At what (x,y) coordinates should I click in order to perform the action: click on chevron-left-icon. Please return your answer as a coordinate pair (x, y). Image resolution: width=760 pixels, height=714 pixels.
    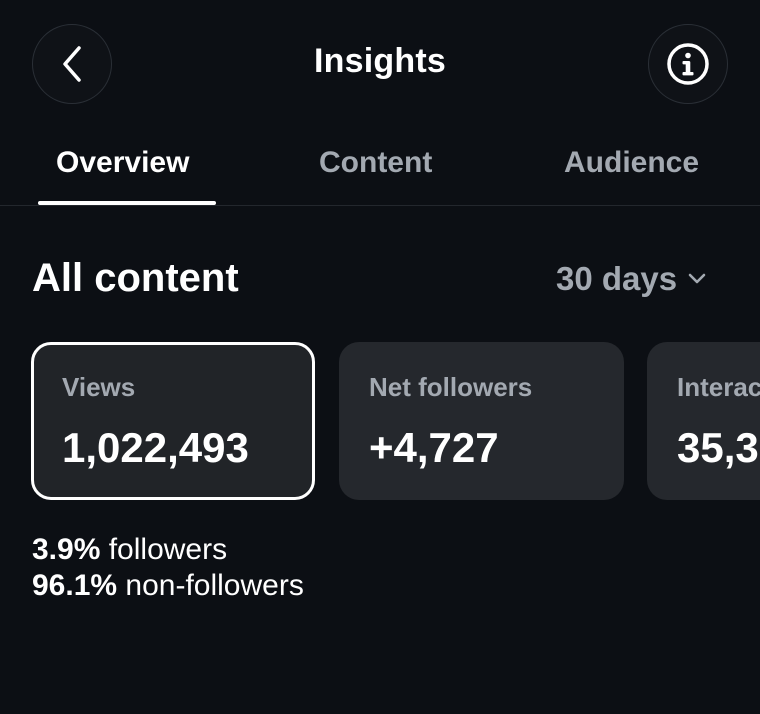
    Looking at the image, I should click on (72, 64).